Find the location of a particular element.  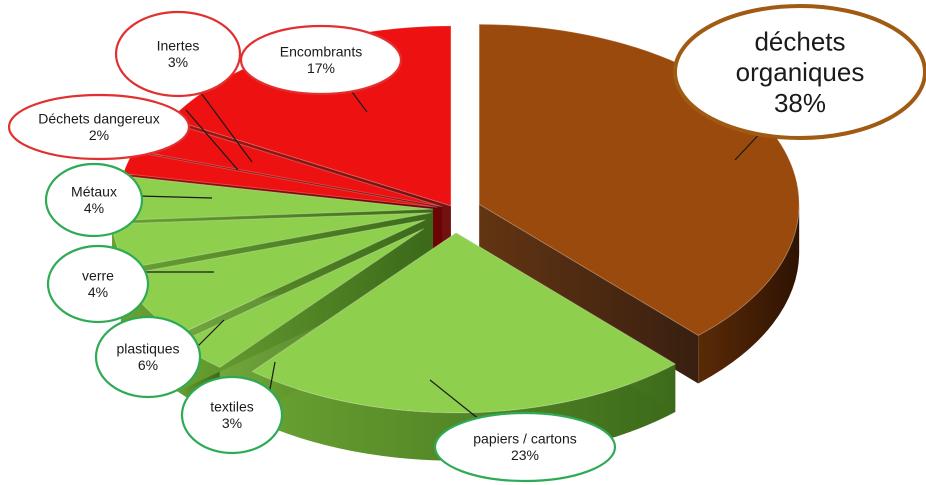

data-label-value: 23% is located at coordinates (525, 455).